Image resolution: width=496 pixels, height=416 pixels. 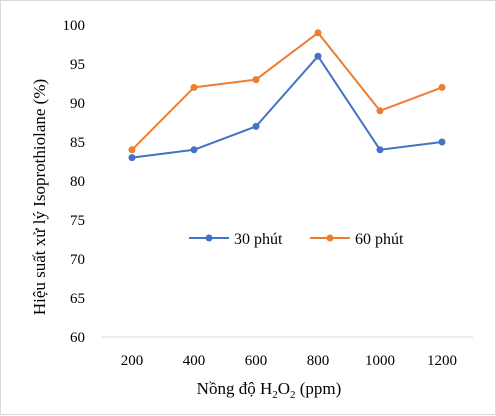 What do you see at coordinates (258, 239) in the screenshot?
I see `legend-label: 30 phút` at bounding box center [258, 239].